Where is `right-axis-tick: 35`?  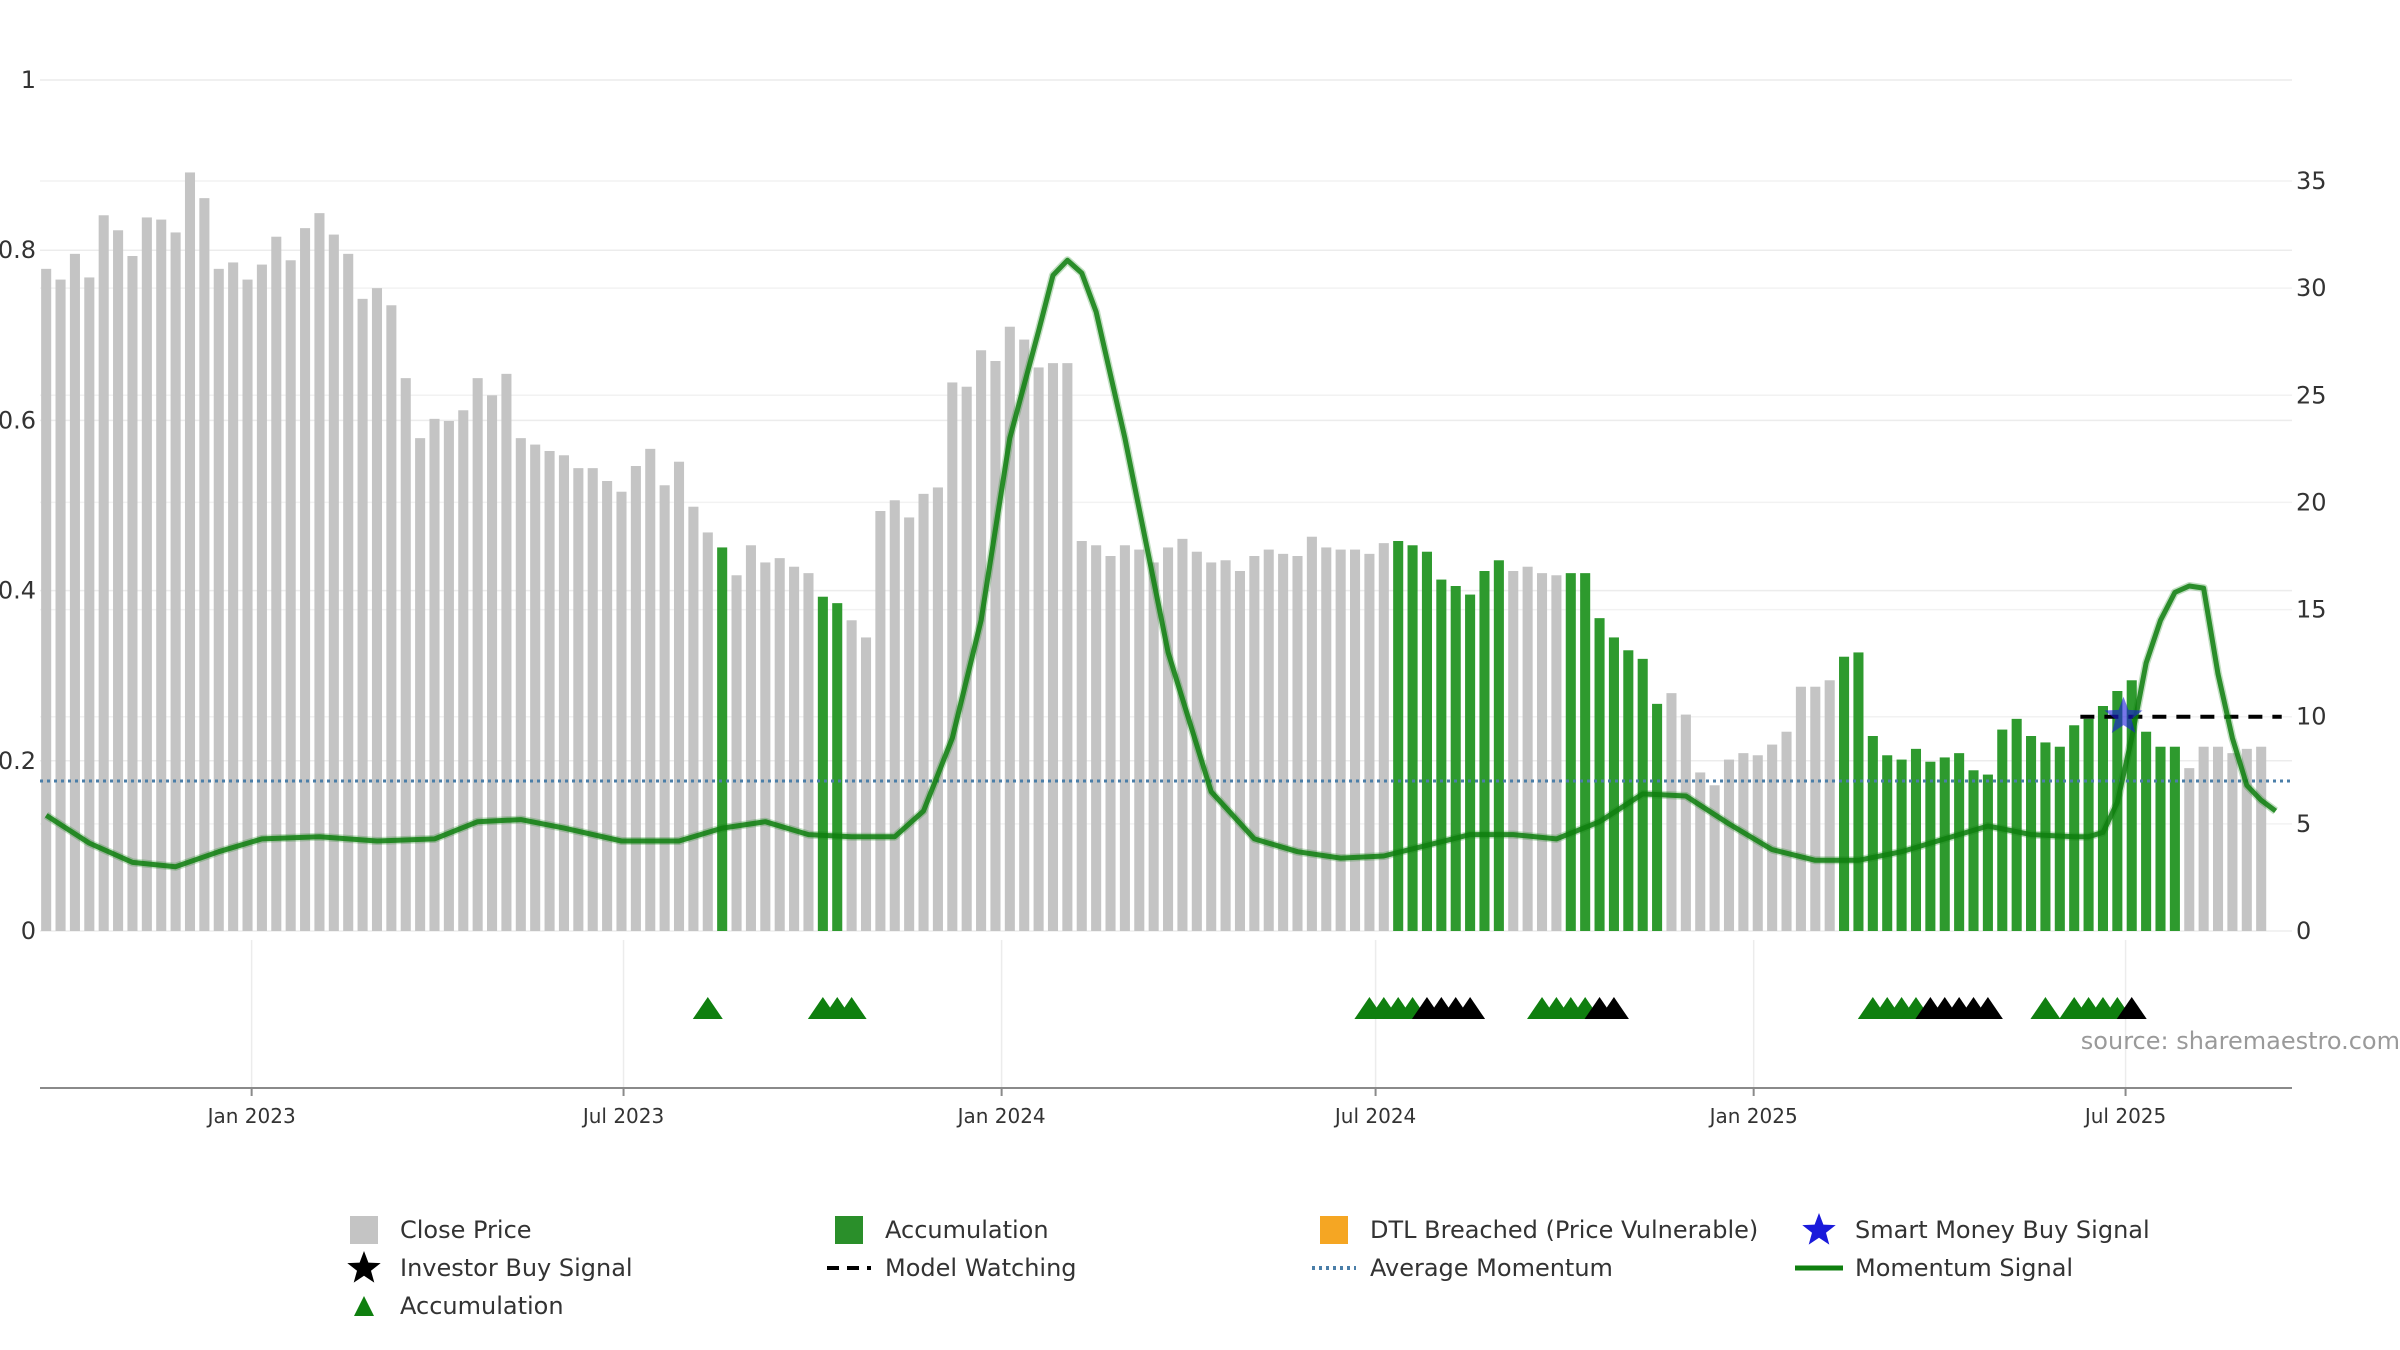
right-axis-tick: 35 is located at coordinates (2311, 181).